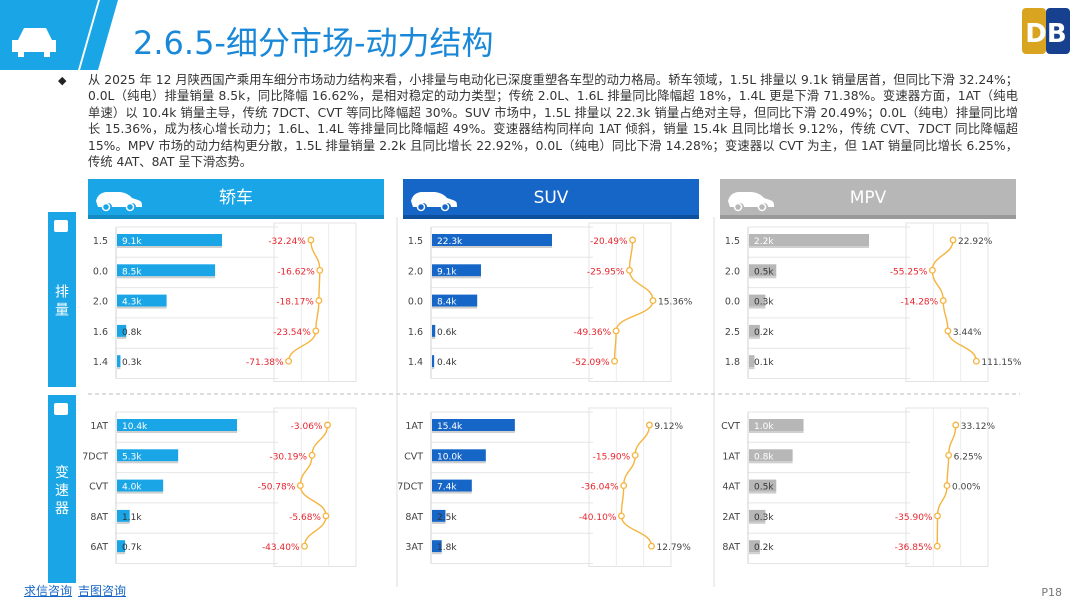 This screenshot has width=1080, height=607. Describe the element at coordinates (135, 427) in the screenshot. I see `bar-value-label: 10.4k` at that location.